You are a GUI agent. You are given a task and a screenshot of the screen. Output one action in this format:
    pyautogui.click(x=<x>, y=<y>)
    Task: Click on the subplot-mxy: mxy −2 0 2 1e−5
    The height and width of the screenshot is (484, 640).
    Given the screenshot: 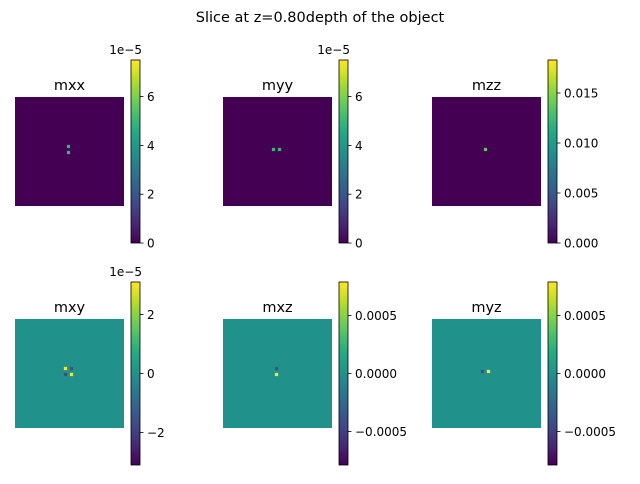 What is the action you would take?
    pyautogui.click(x=90, y=365)
    